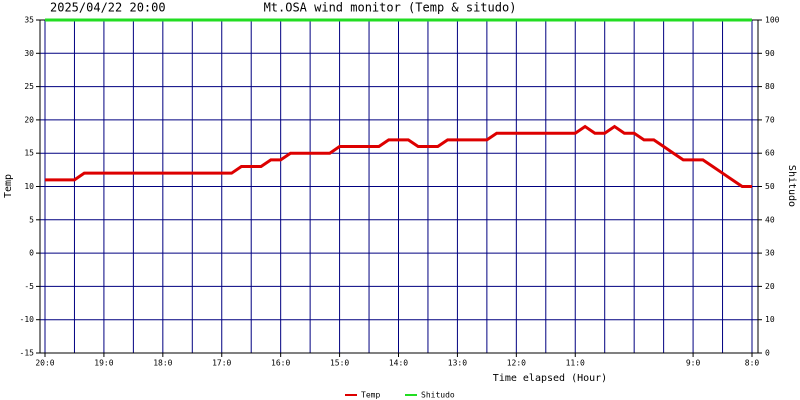 The height and width of the screenshot is (400, 800). Describe the element at coordinates (770, 319) in the screenshot. I see `y2-tick-label: 10` at that location.